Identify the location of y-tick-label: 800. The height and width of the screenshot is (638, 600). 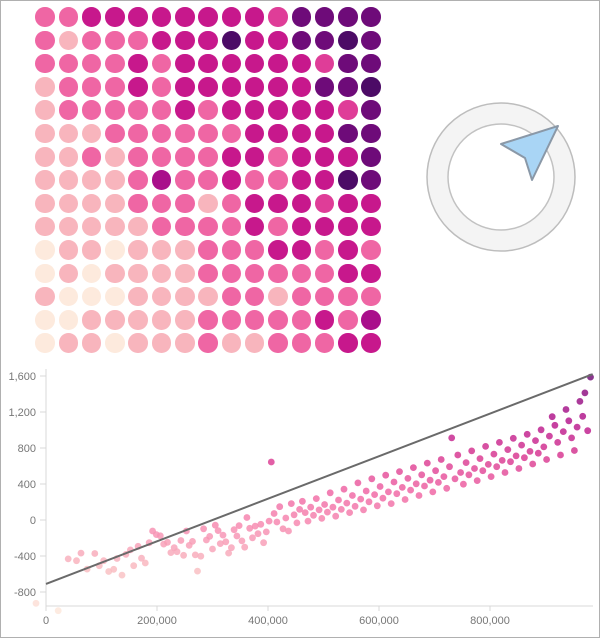
(27, 449).